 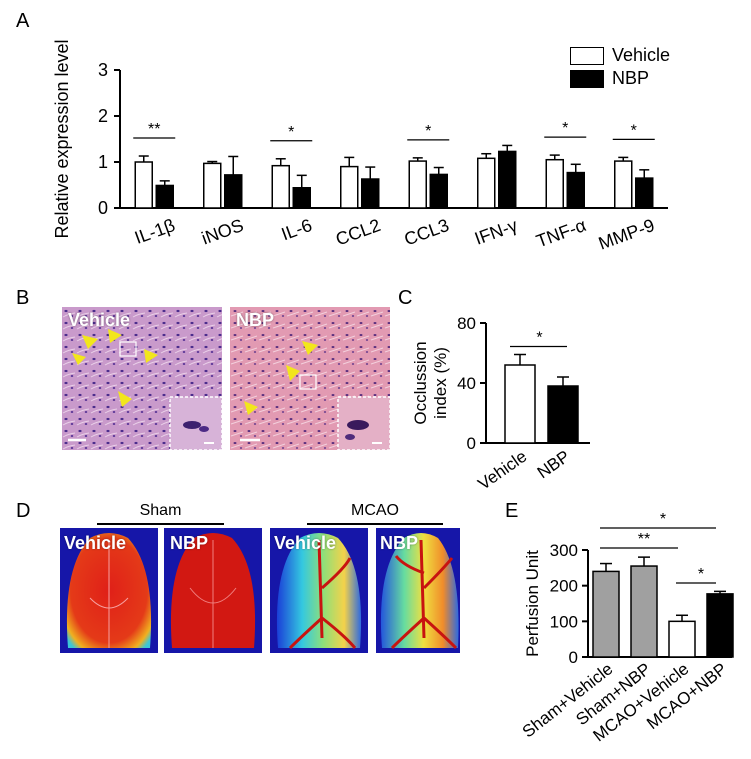 What do you see at coordinates (154, 129) in the screenshot?
I see `sig-label-a: **` at bounding box center [154, 129].